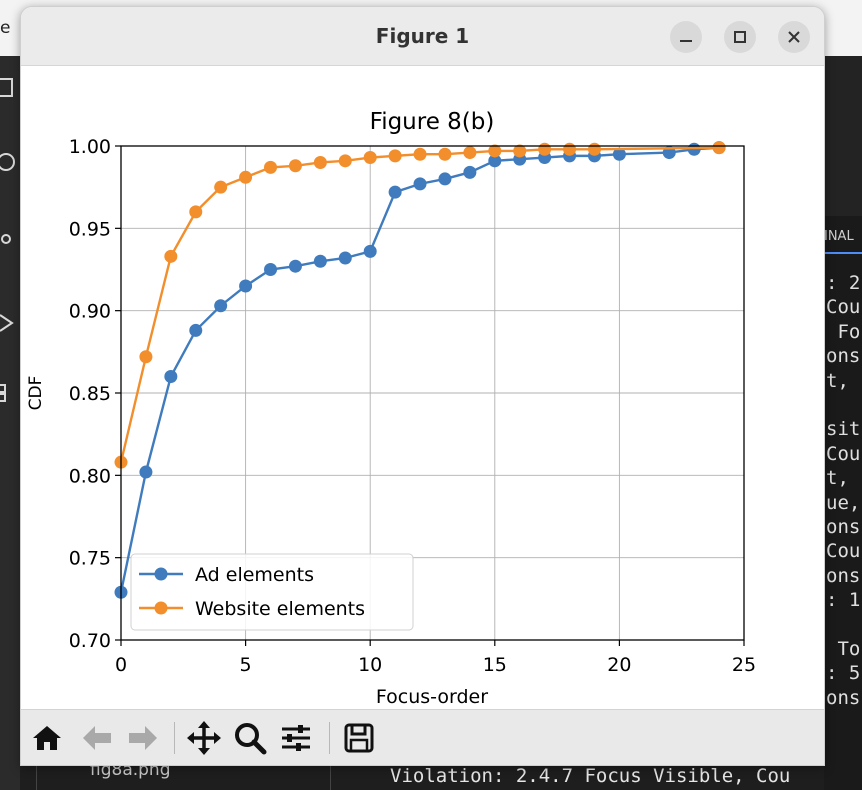 The image size is (862, 790). Describe the element at coordinates (90, 394) in the screenshot. I see `y-tick-label: 0.85` at that location.